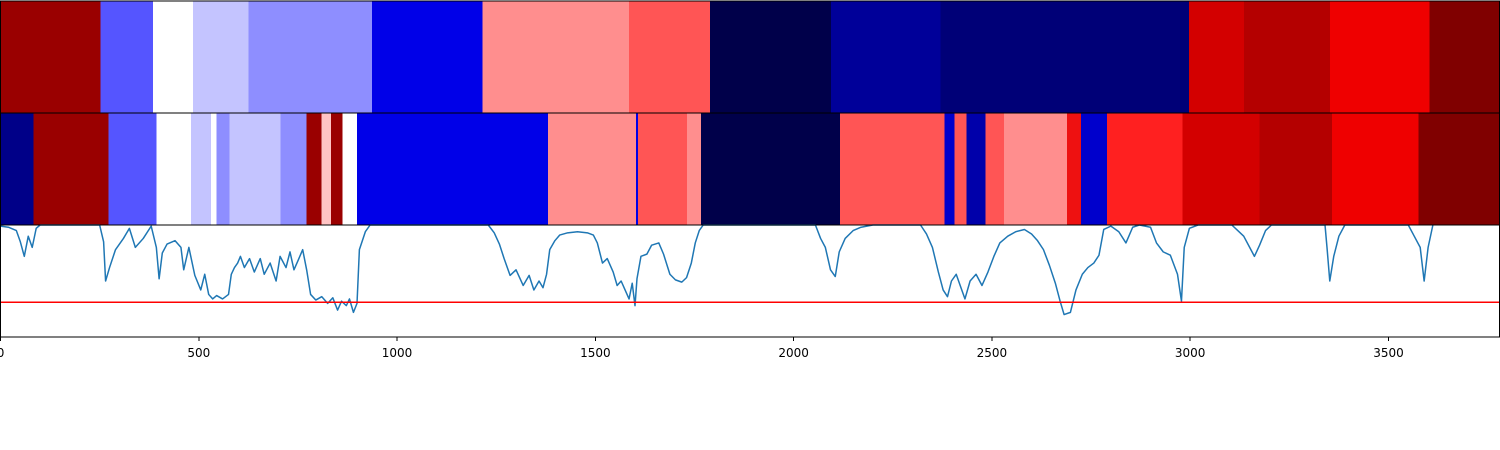 The image size is (1500, 450). I want to click on x-tick-label: 1500, so click(595, 353).